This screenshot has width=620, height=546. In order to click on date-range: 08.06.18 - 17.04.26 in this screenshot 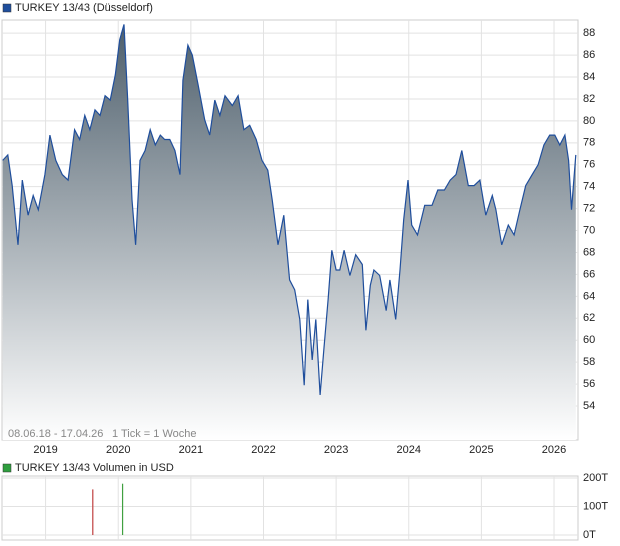, I will do `click(55, 434)`.